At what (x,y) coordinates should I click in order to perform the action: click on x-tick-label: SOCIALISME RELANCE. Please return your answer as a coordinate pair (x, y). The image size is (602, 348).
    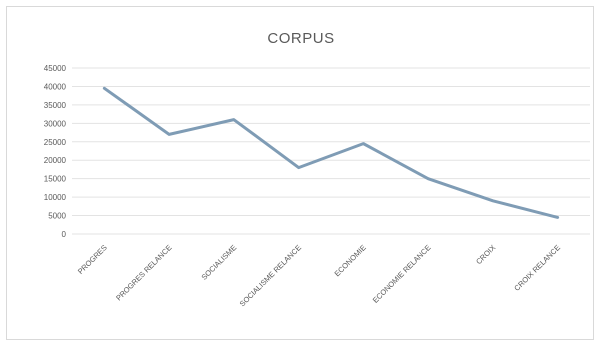
    Looking at the image, I should click on (270, 275).